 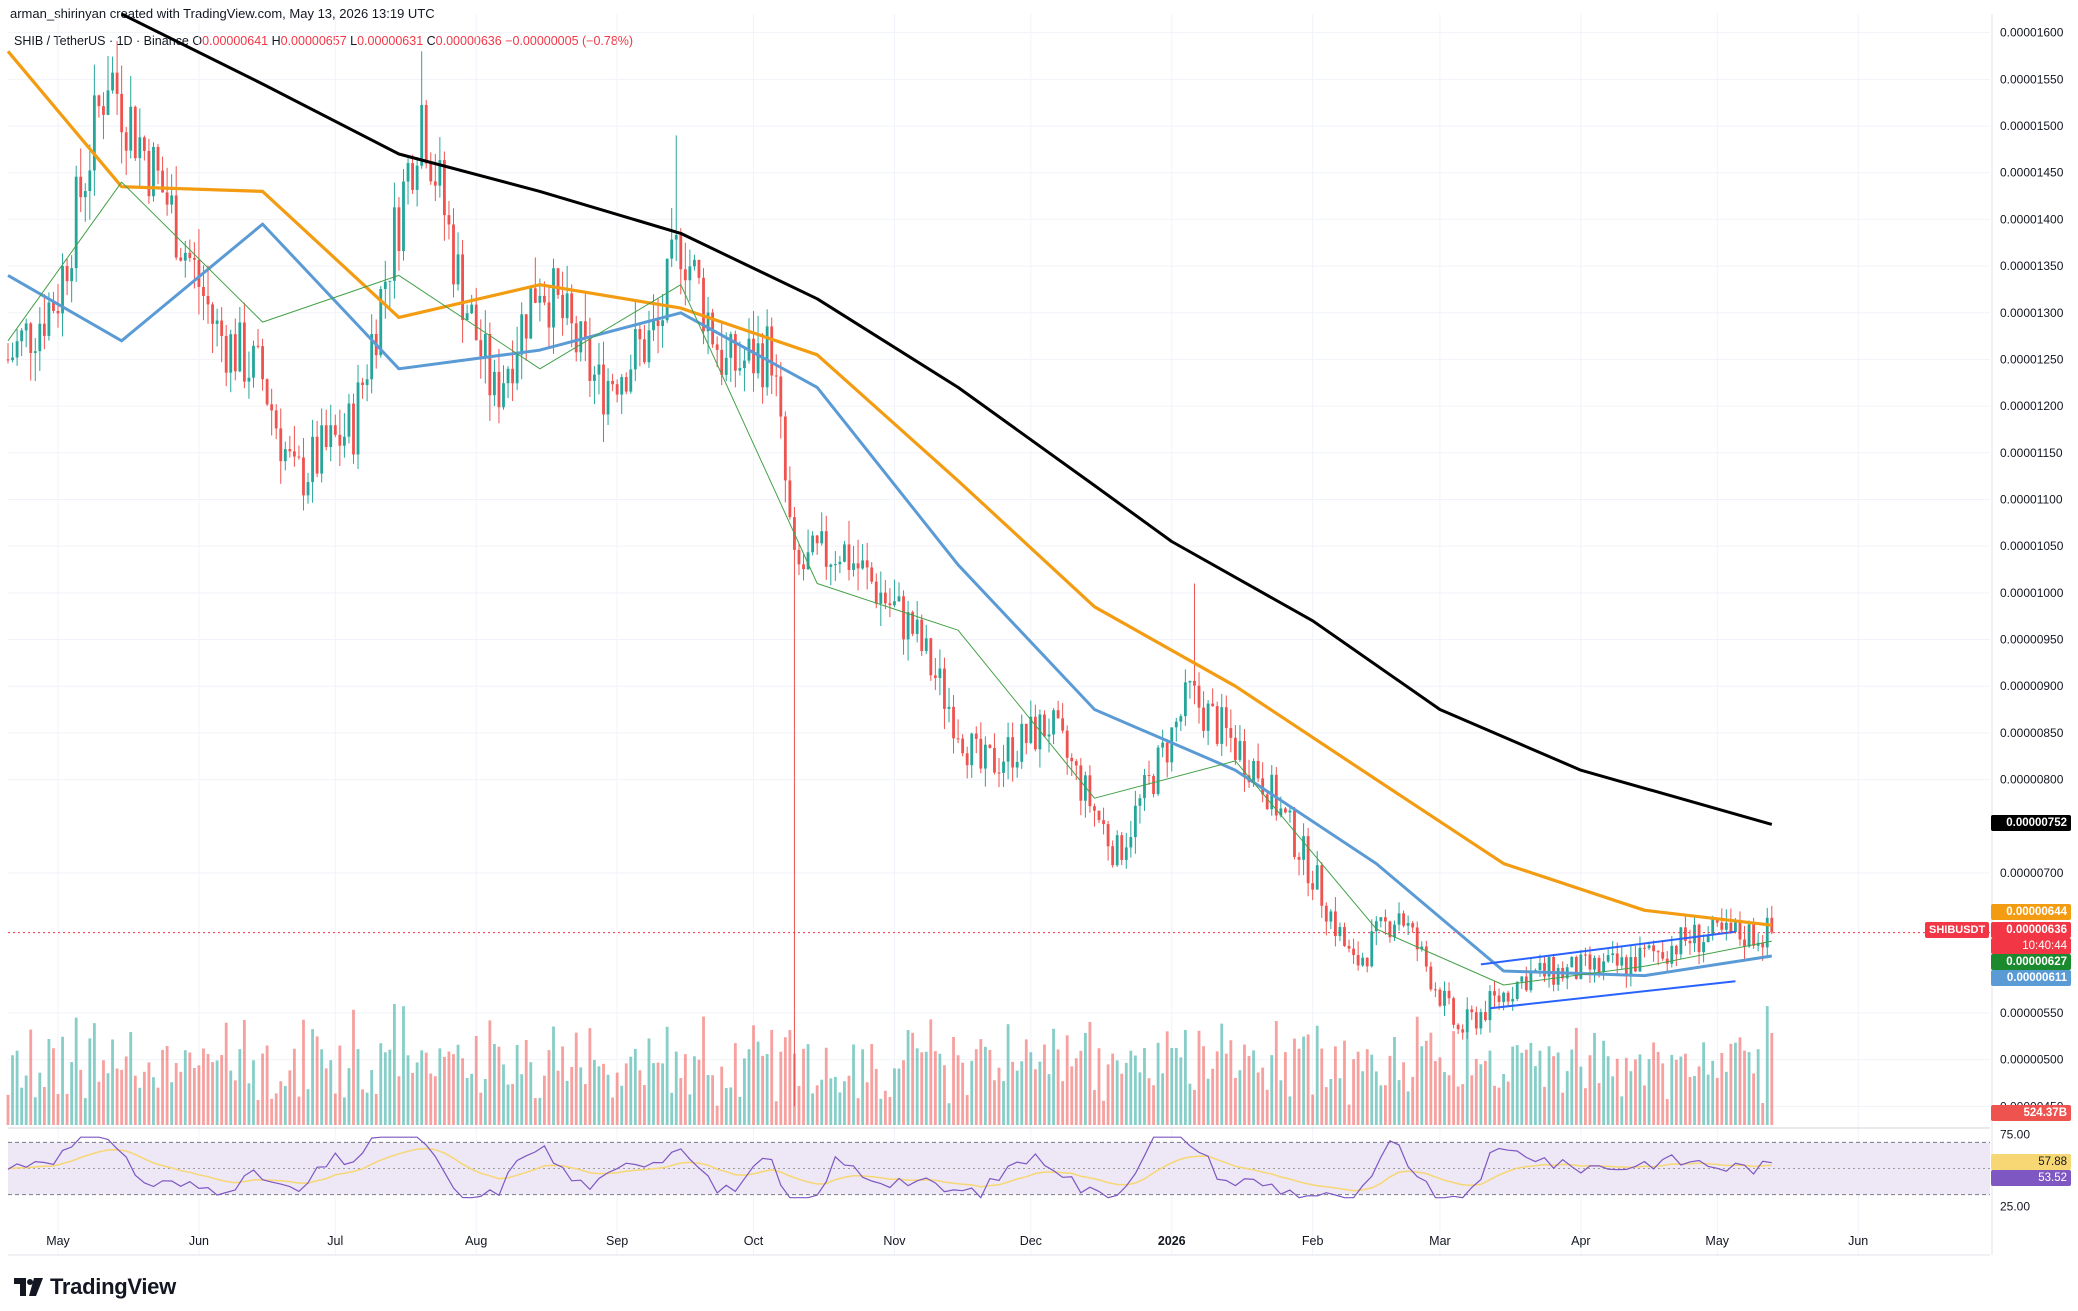 What do you see at coordinates (2032, 126) in the screenshot?
I see `price-tick-label: 0.00001500` at bounding box center [2032, 126].